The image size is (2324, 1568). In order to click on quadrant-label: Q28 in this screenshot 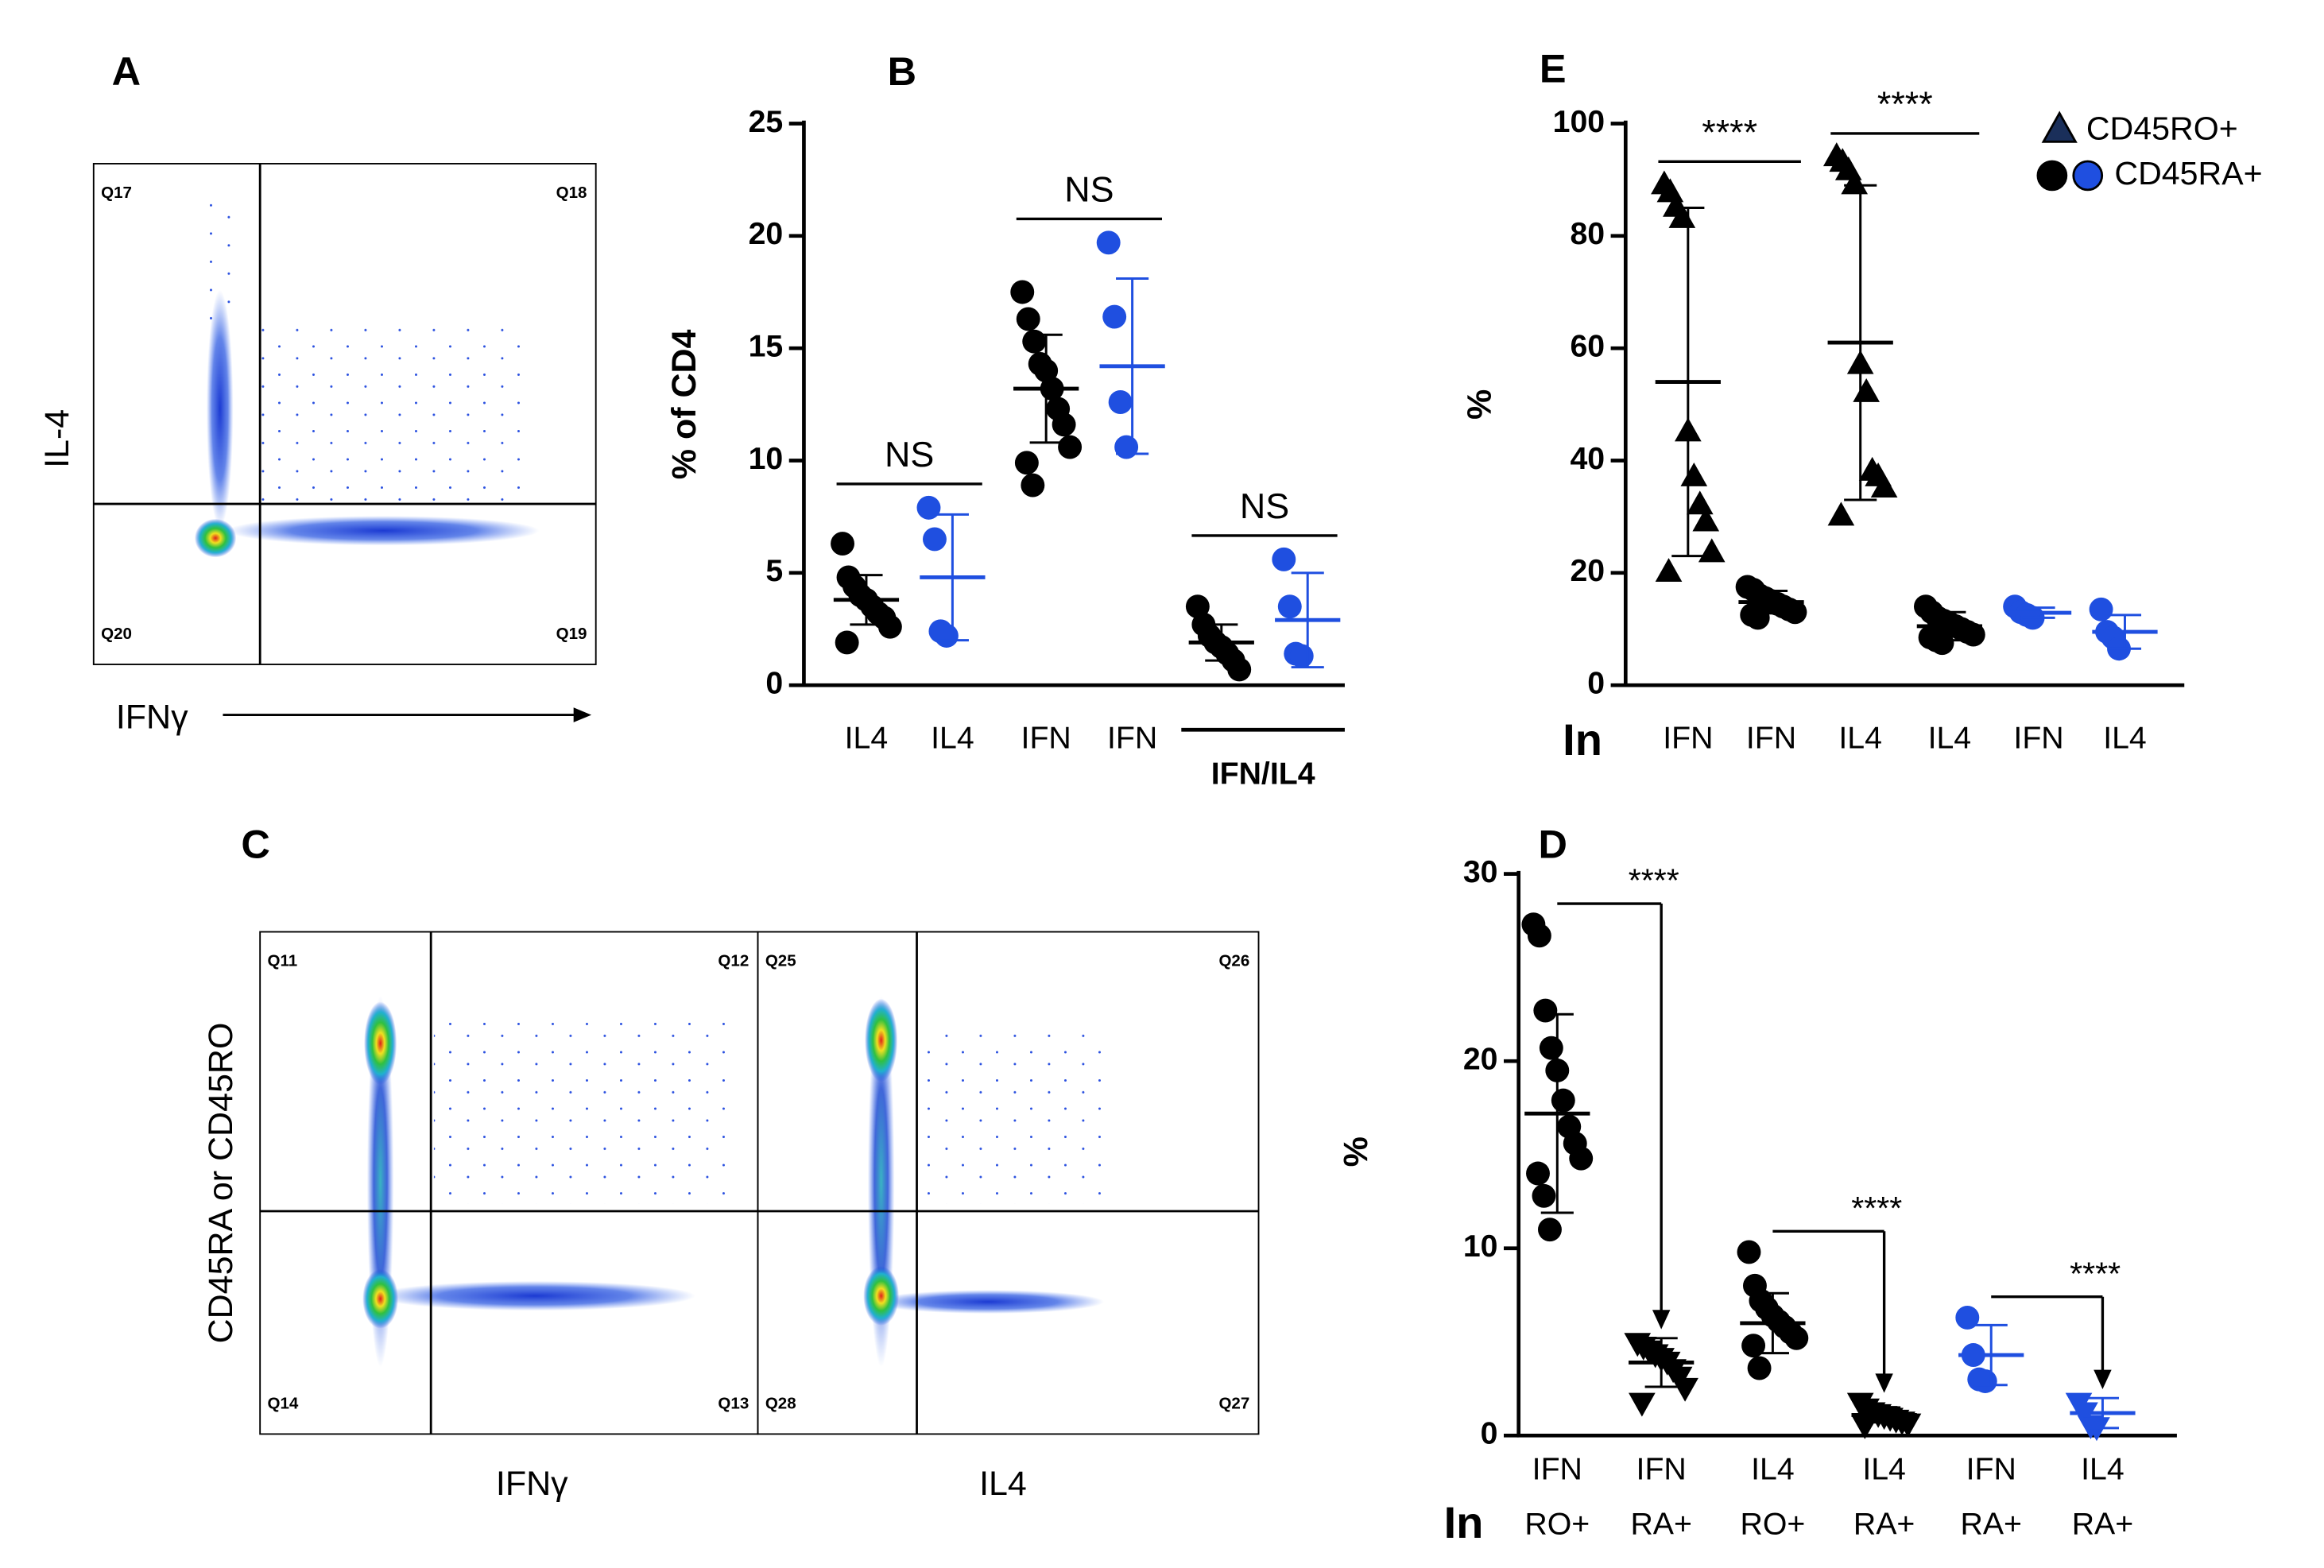, I will do `click(780, 1403)`.